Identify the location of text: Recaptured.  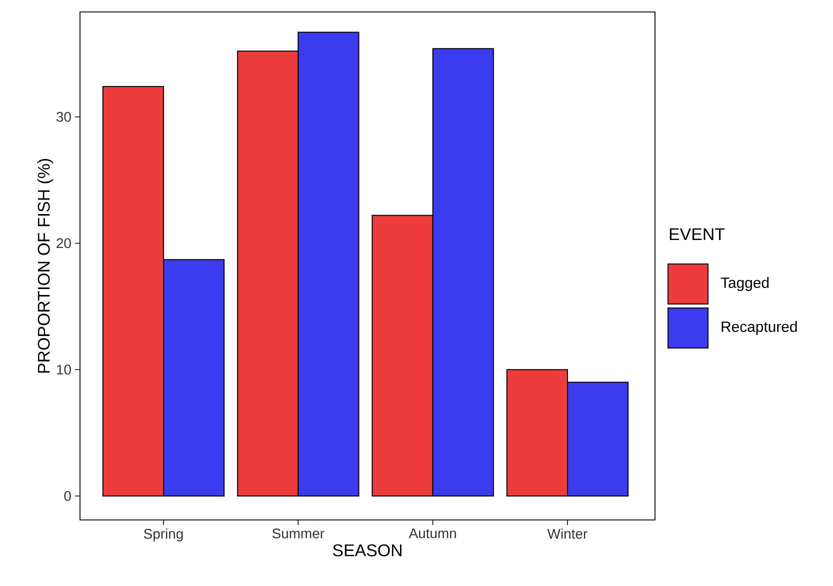
(759, 328).